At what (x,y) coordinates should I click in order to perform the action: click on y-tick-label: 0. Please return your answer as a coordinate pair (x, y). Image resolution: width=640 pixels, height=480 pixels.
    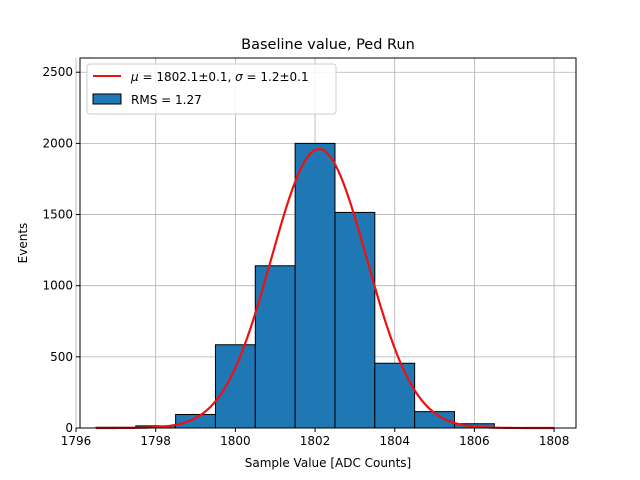
    Looking at the image, I should click on (69, 428).